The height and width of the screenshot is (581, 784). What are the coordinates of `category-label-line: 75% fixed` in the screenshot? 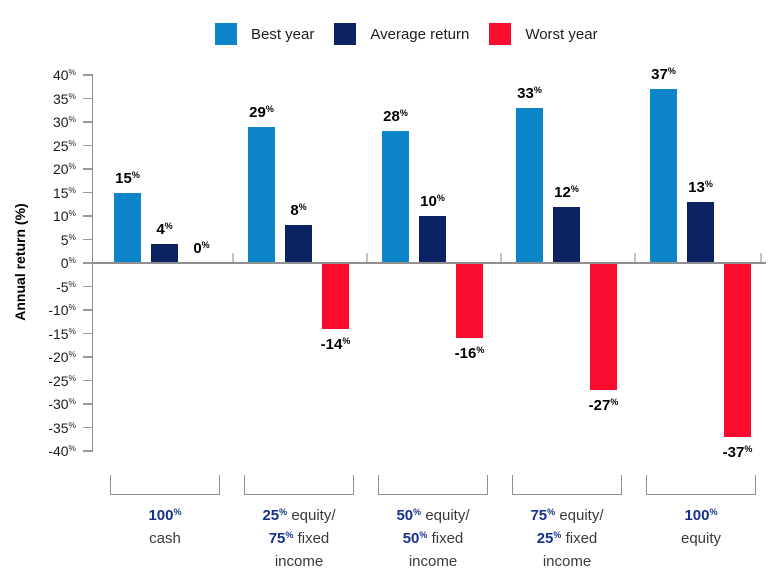 It's located at (299, 539).